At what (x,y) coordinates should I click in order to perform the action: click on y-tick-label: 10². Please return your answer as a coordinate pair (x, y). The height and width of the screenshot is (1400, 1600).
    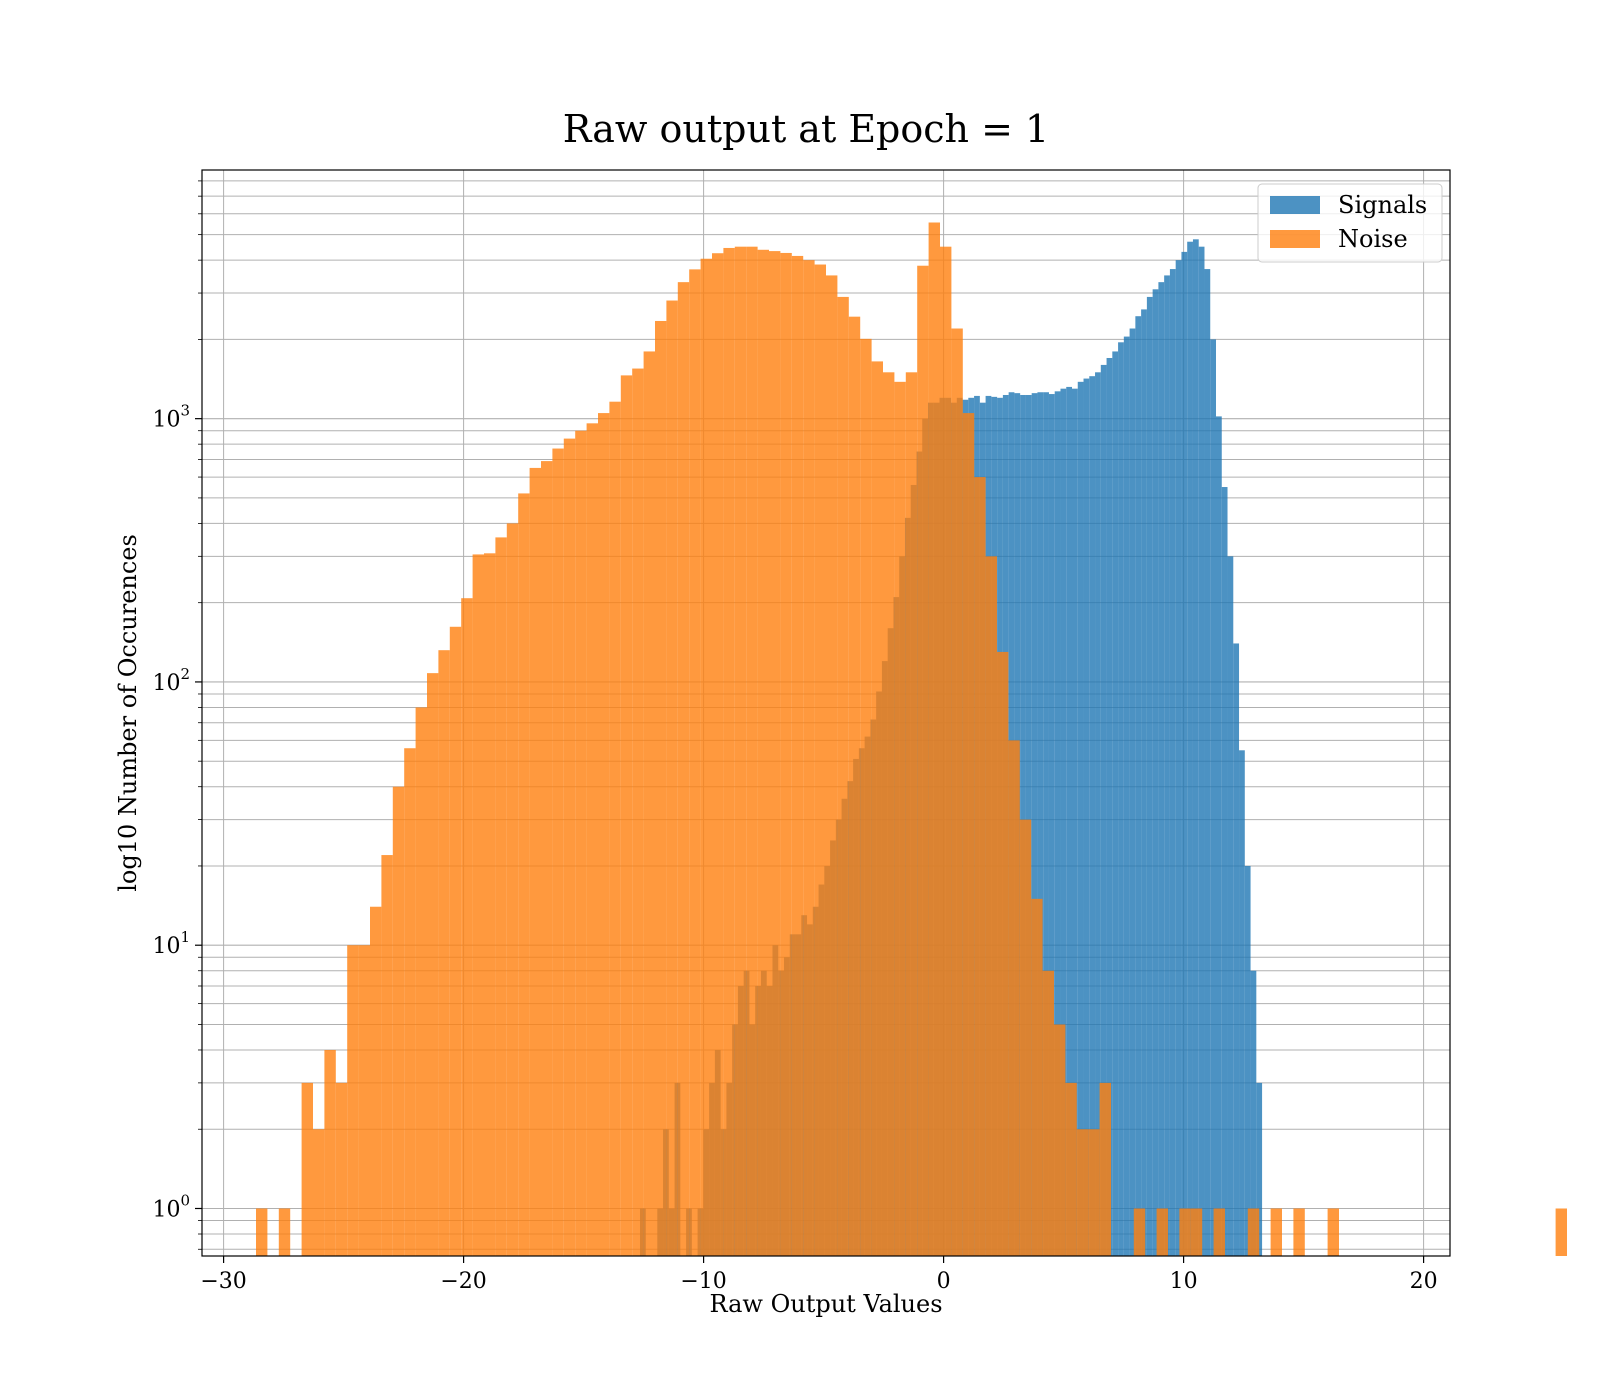
    Looking at the image, I should click on (171, 680).